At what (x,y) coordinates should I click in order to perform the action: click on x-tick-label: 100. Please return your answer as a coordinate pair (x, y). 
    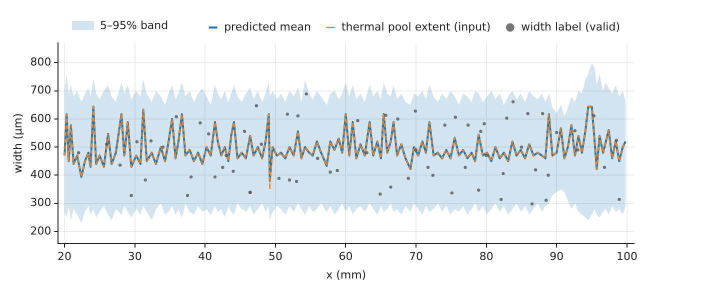
    Looking at the image, I should click on (627, 257).